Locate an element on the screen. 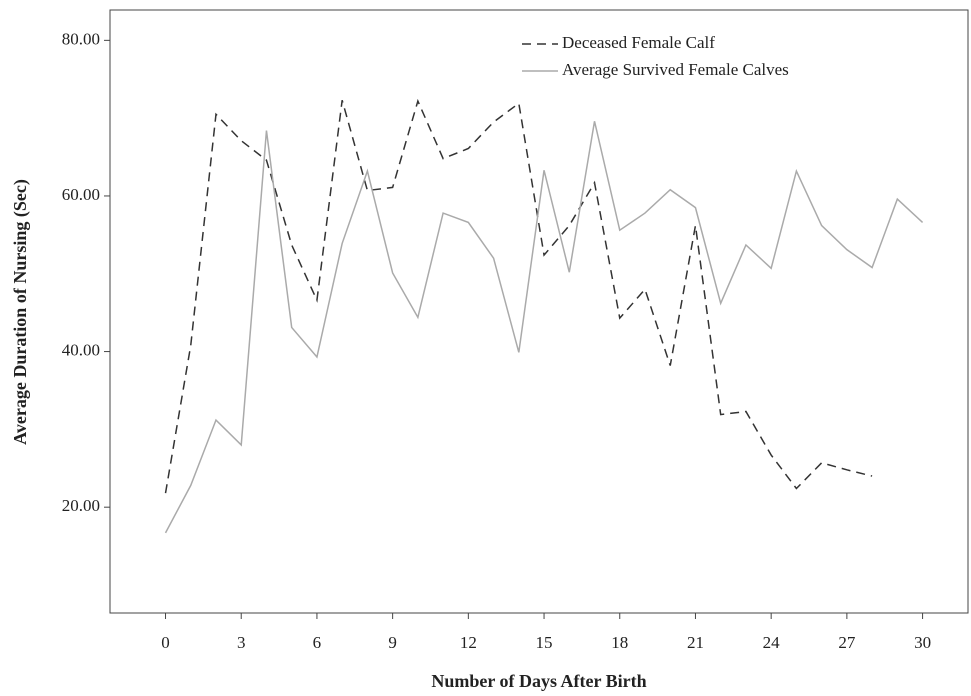 Image resolution: width=971 pixels, height=696 pixels. y-tick-label: 80.00 is located at coordinates (81, 38).